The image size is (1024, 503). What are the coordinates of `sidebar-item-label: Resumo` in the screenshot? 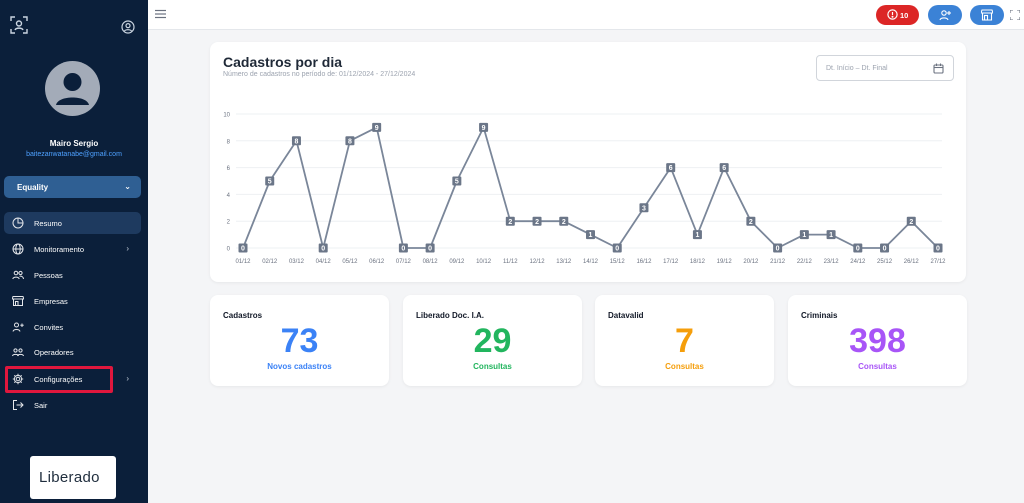 It's located at (48, 223).